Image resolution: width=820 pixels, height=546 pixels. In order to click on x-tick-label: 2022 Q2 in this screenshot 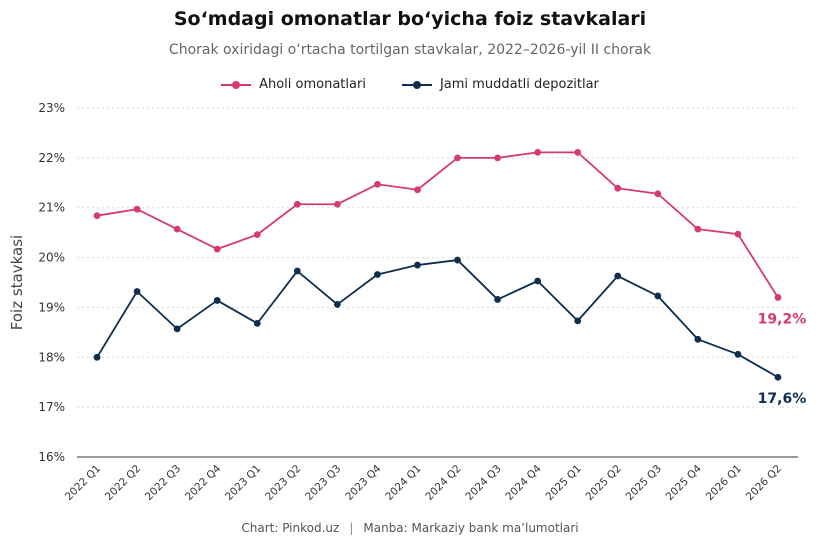, I will do `click(123, 483)`.